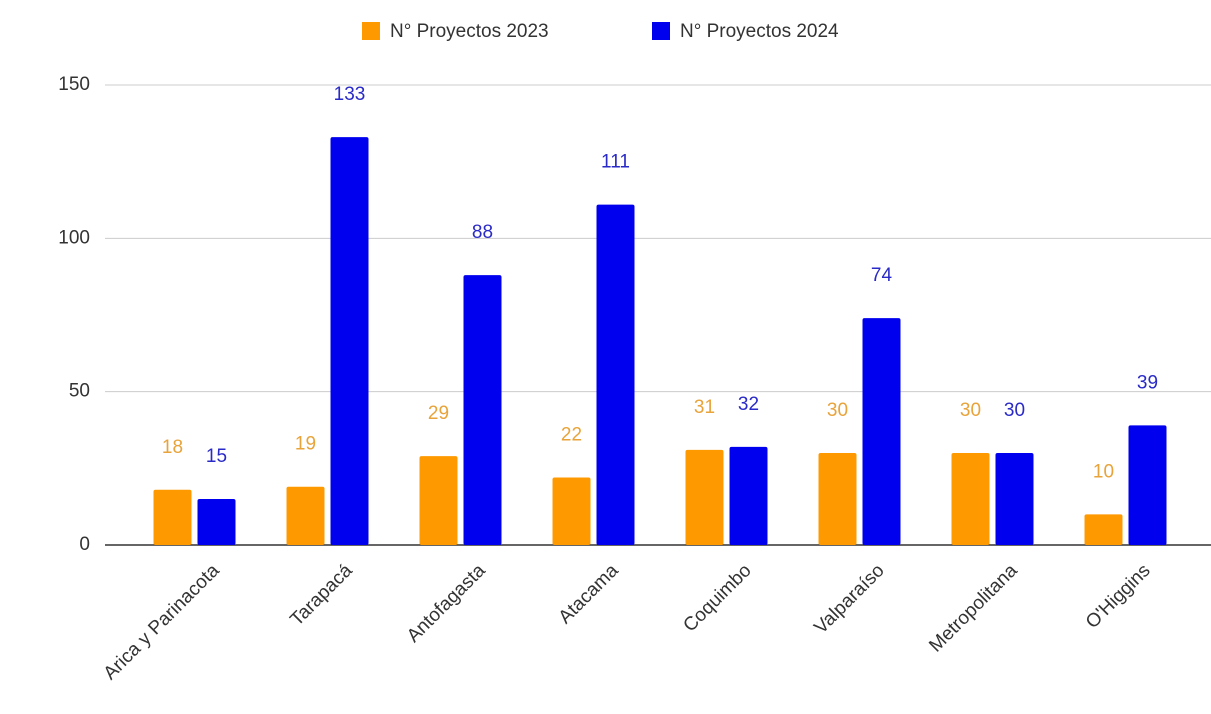 This screenshot has width=1211, height=714. Describe the element at coordinates (589, 594) in the screenshot. I see `x-tick-label: Atacama` at that location.